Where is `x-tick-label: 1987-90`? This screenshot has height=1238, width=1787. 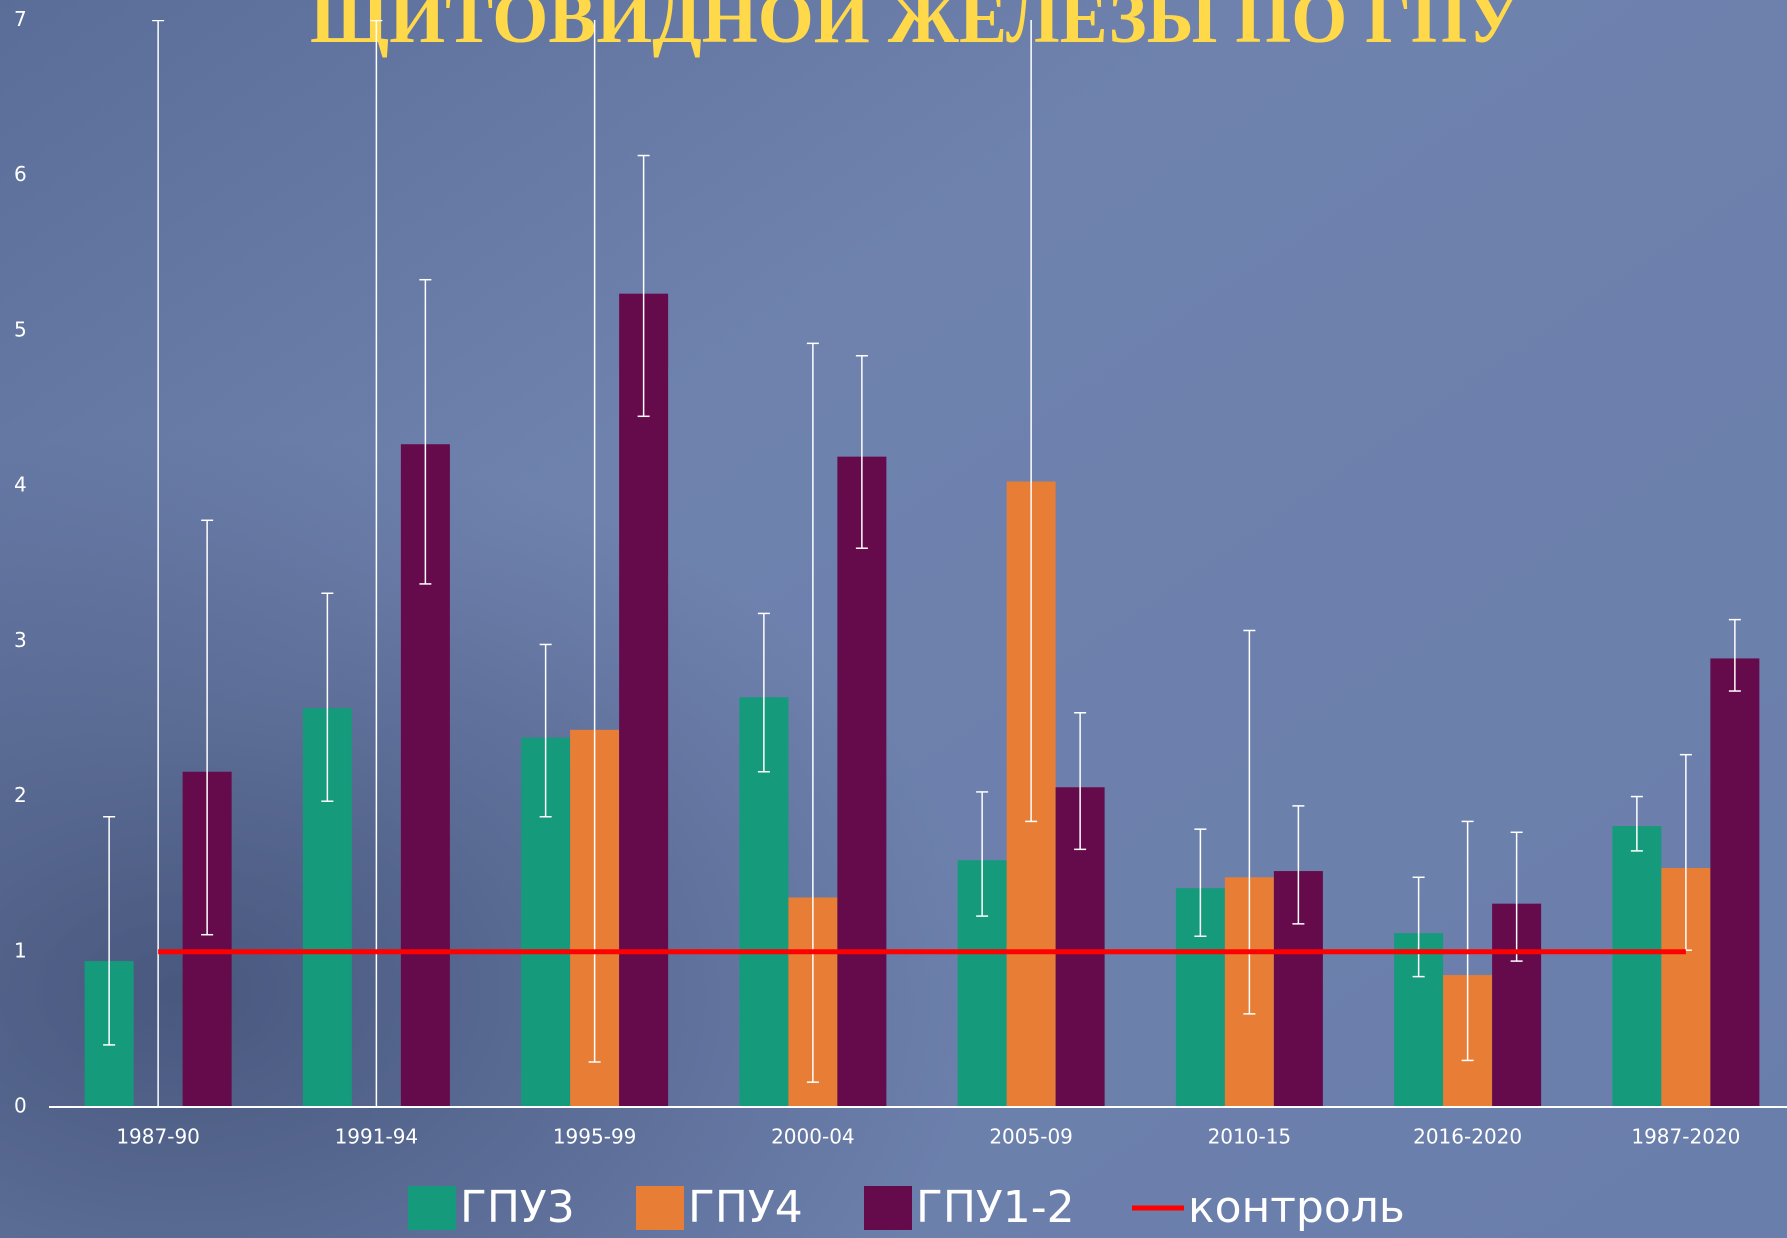 x-tick-label: 1987-90 is located at coordinates (158, 1137).